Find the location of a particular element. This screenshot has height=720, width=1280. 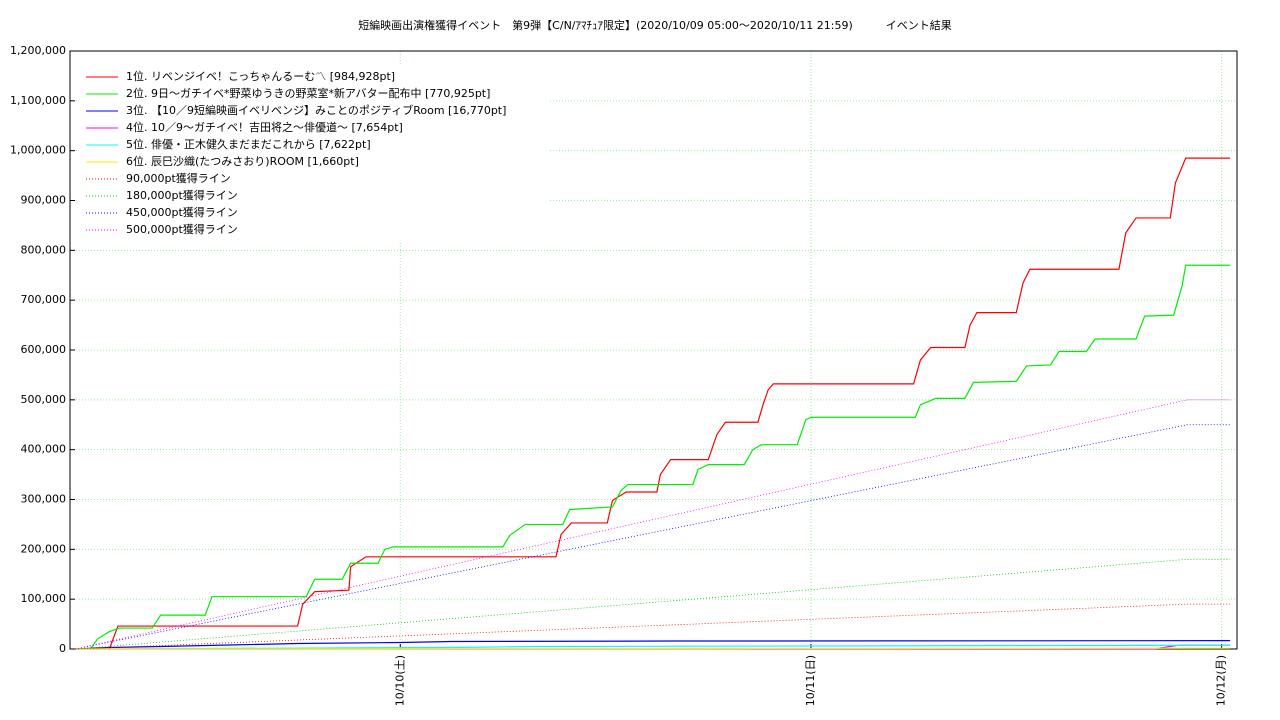

legend-label: 90,000pt獲得ライン is located at coordinates (178, 178).